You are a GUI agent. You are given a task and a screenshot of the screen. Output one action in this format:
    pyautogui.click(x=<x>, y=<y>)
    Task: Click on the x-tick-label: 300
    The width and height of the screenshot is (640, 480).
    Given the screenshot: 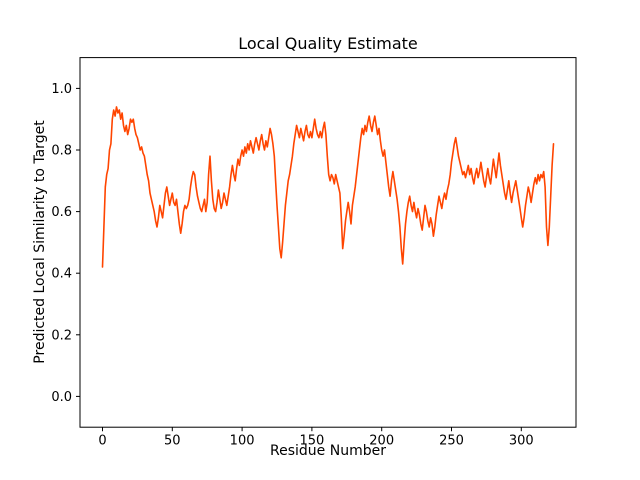 What is the action you would take?
    pyautogui.click(x=521, y=441)
    